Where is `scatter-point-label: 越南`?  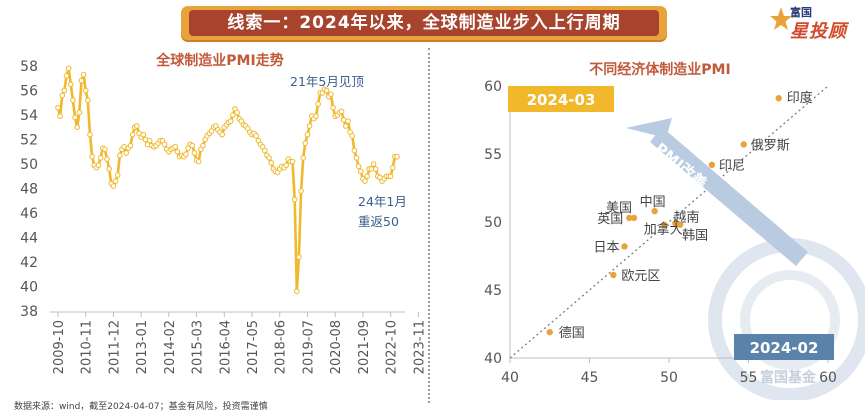 scatter-point-label: 越南 is located at coordinates (686, 217).